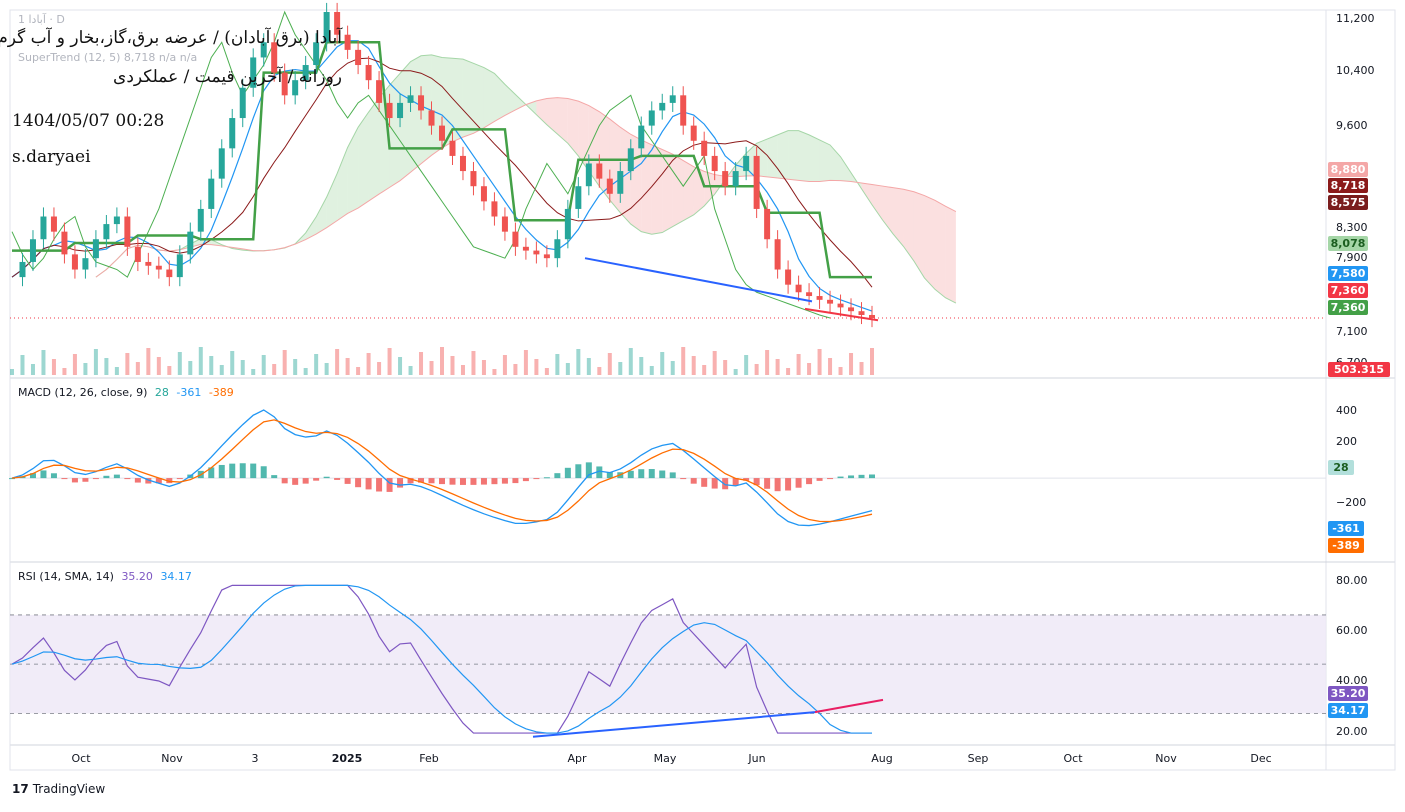 The height and width of the screenshot is (812, 1405). I want to click on rsi-tick: 60.00, so click(1352, 630).